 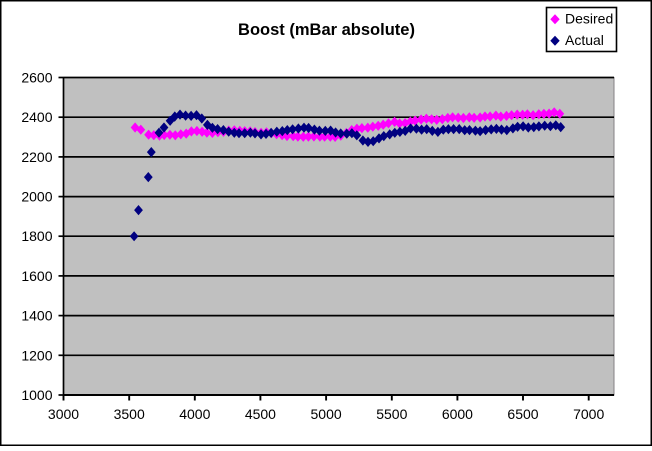 What do you see at coordinates (36, 197) in the screenshot?
I see `svg-text: 2000` at bounding box center [36, 197].